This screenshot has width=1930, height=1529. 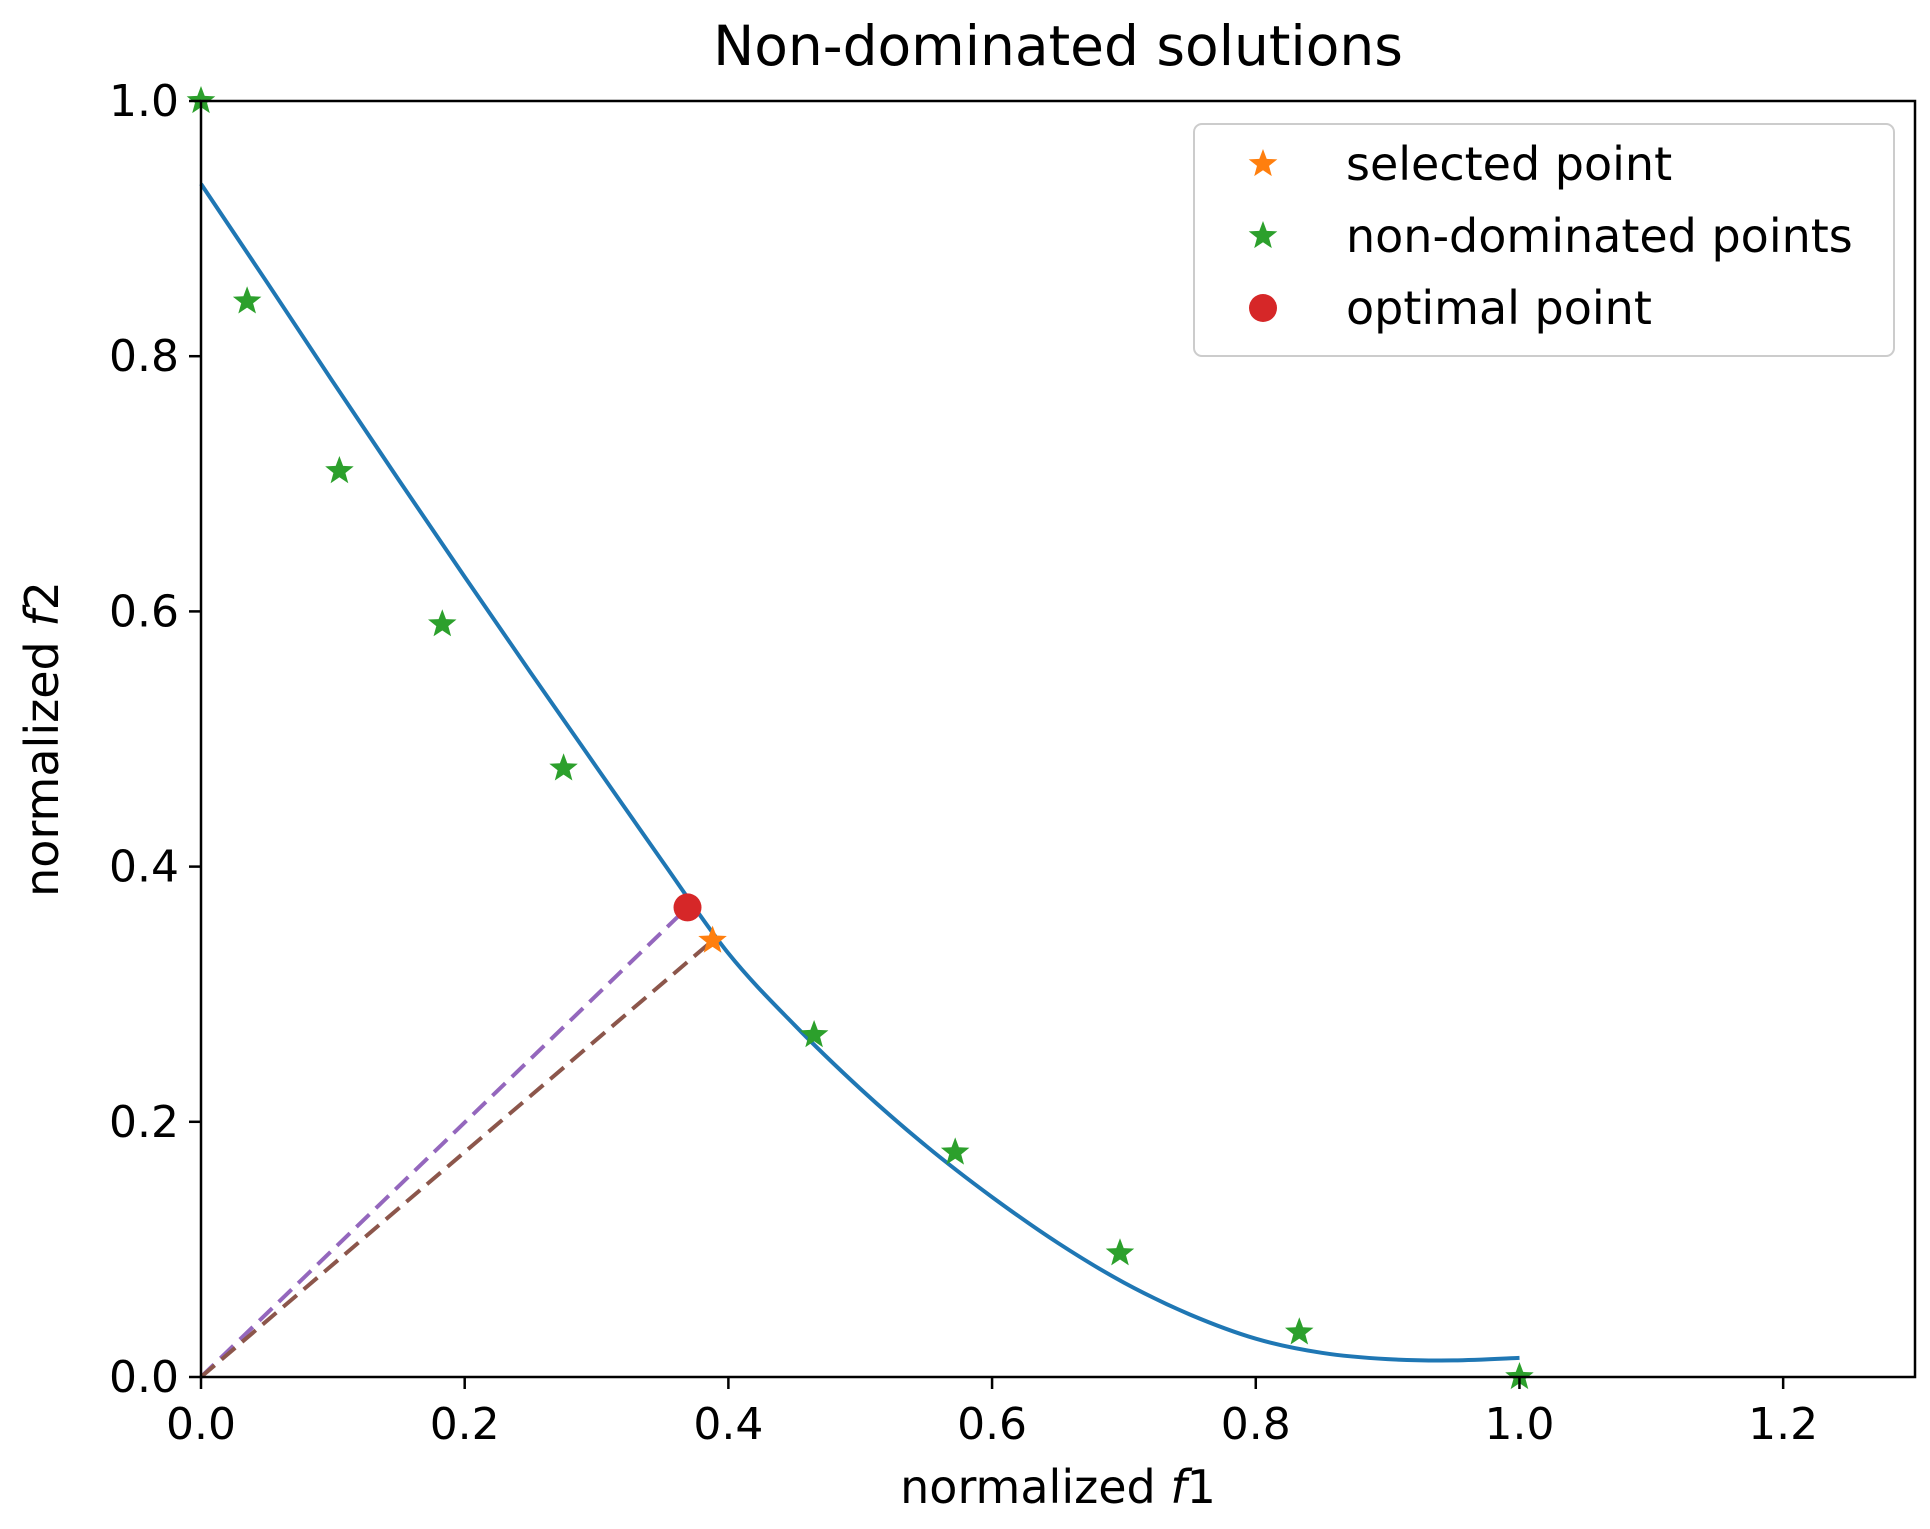 I want to click on legend-marker-non-dominated-points, so click(x=1263, y=235).